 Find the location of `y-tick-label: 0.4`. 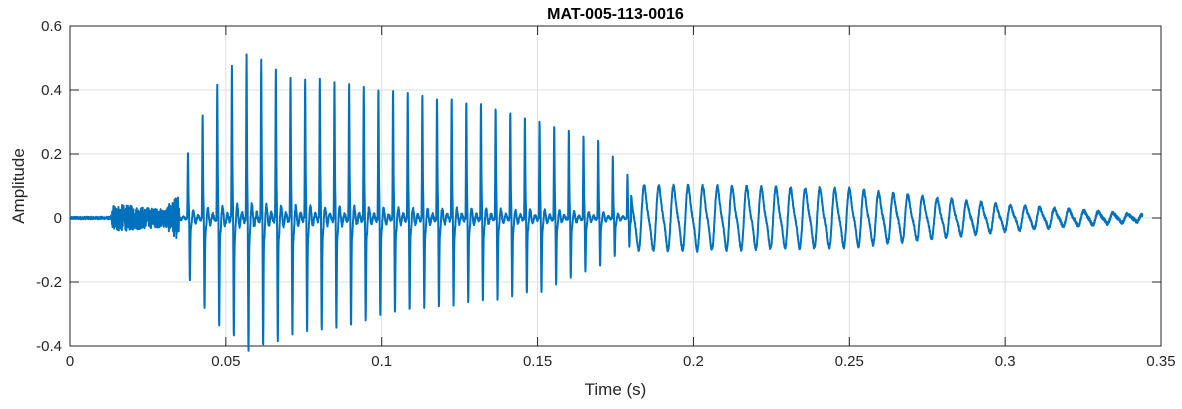

y-tick-label: 0.4 is located at coordinates (51, 90).